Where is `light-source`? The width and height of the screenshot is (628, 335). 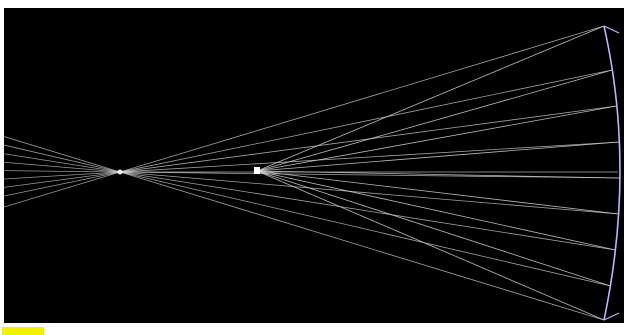 light-source is located at coordinates (257, 170).